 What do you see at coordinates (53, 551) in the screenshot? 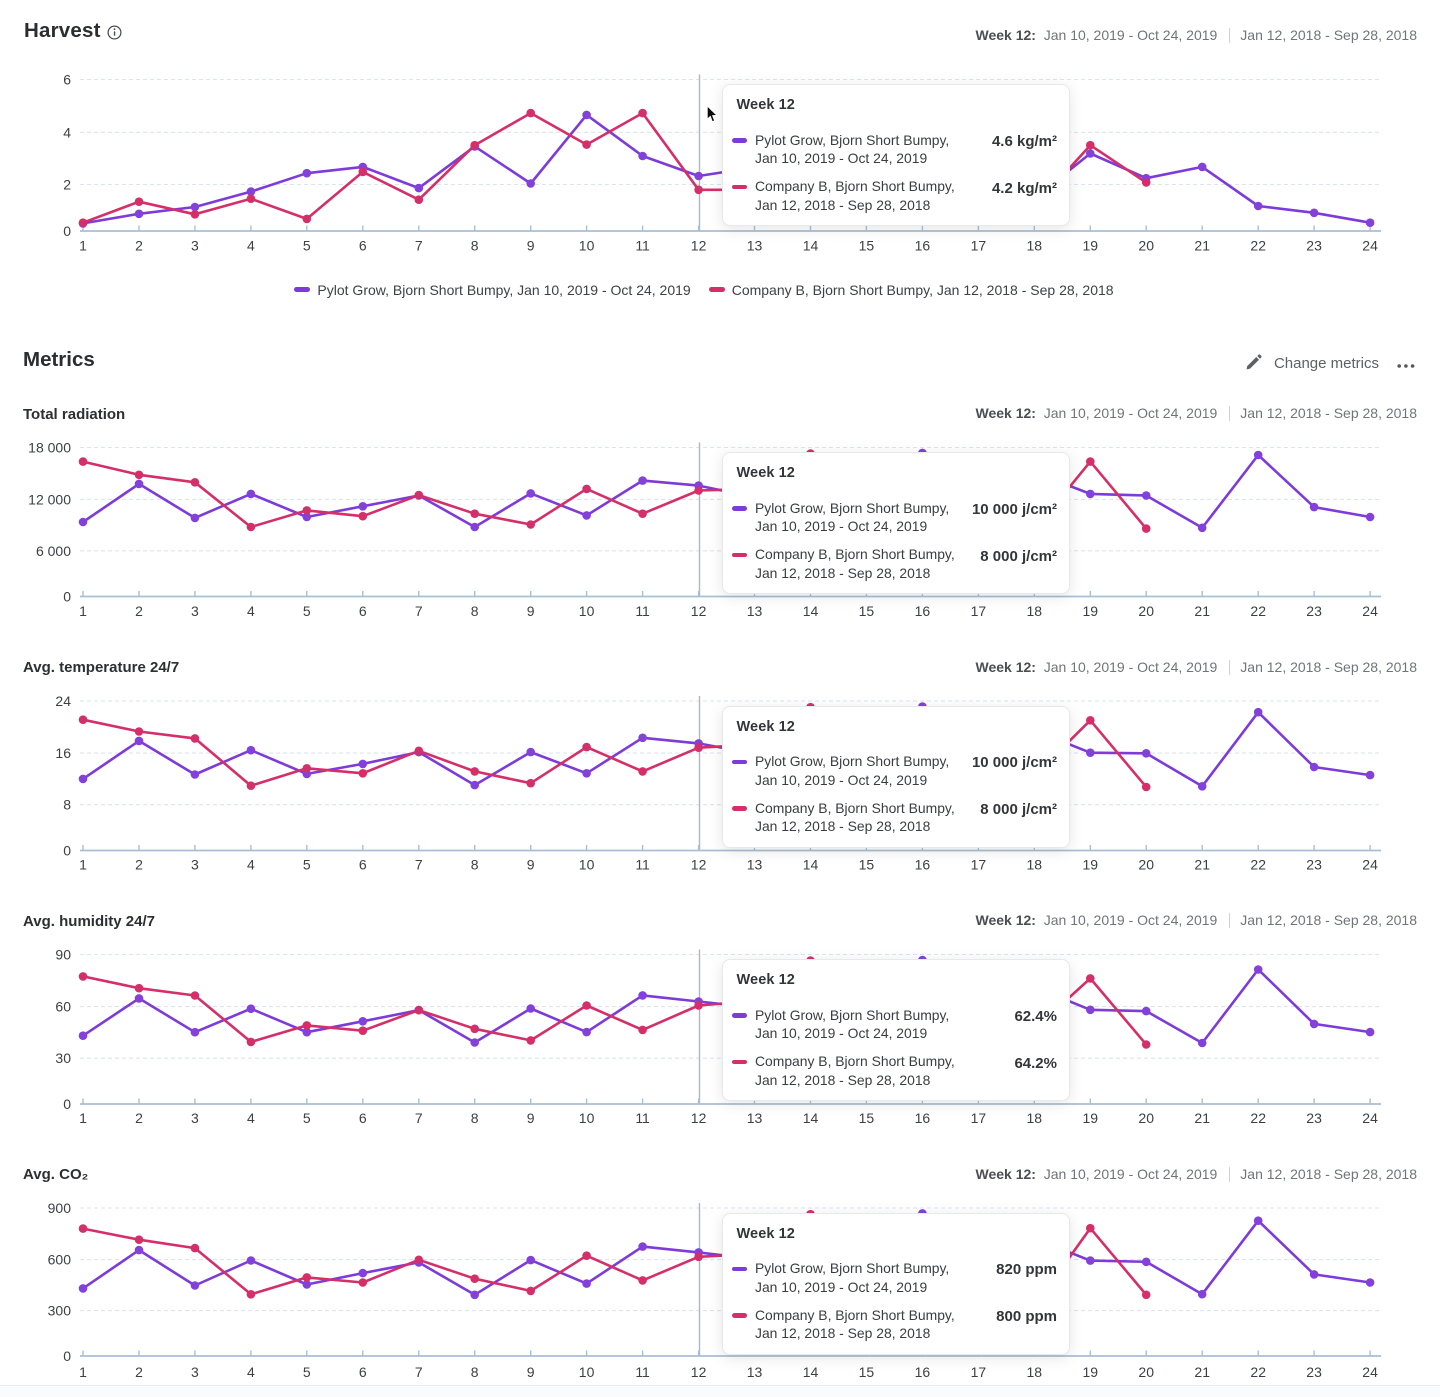
I see `svg-text: 6 000` at bounding box center [53, 551].